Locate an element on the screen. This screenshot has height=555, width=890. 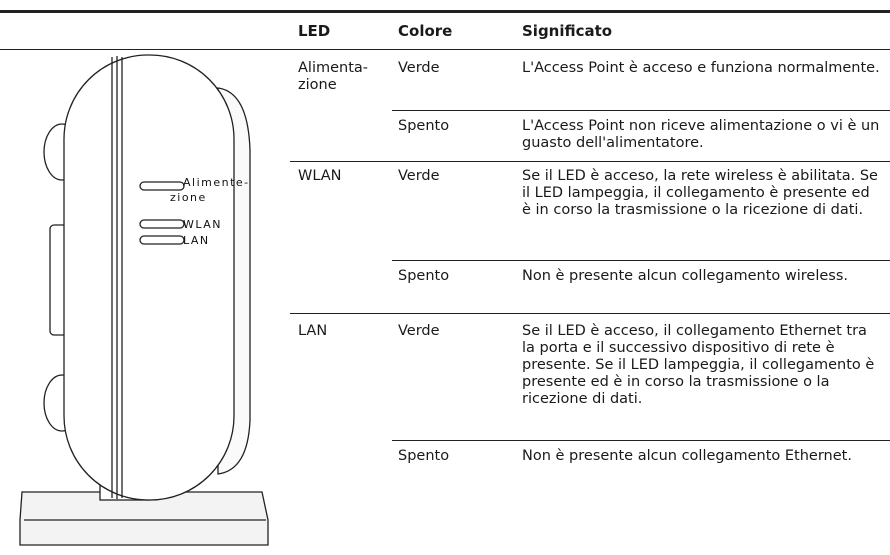
led-name: Alimenta- is located at coordinates (333, 68).